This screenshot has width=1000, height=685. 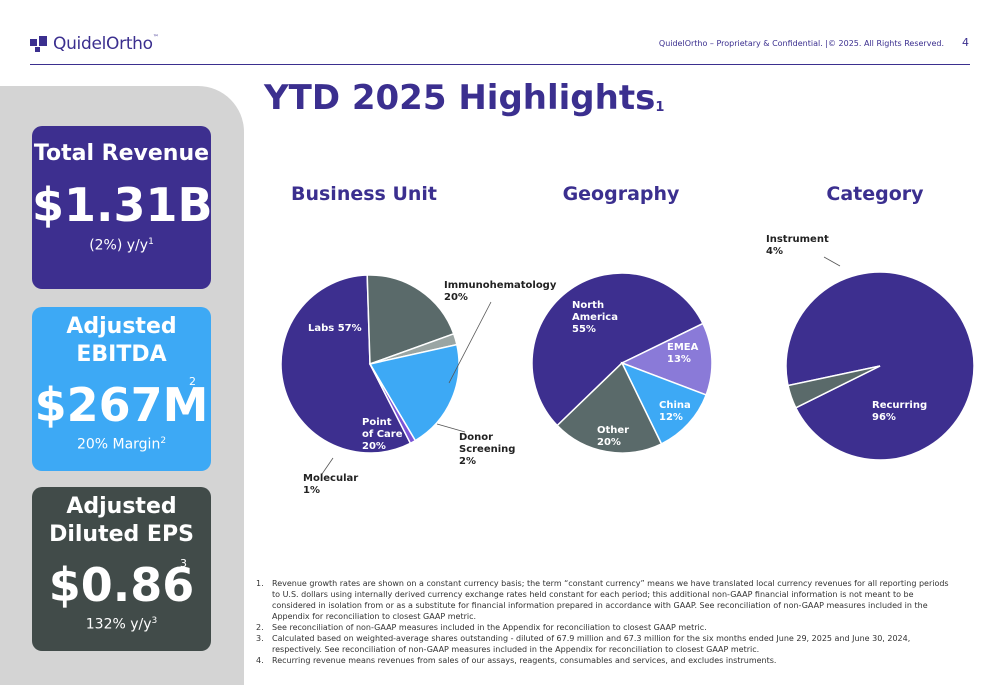 I want to click on business-unit-pie, so click(x=370, y=364).